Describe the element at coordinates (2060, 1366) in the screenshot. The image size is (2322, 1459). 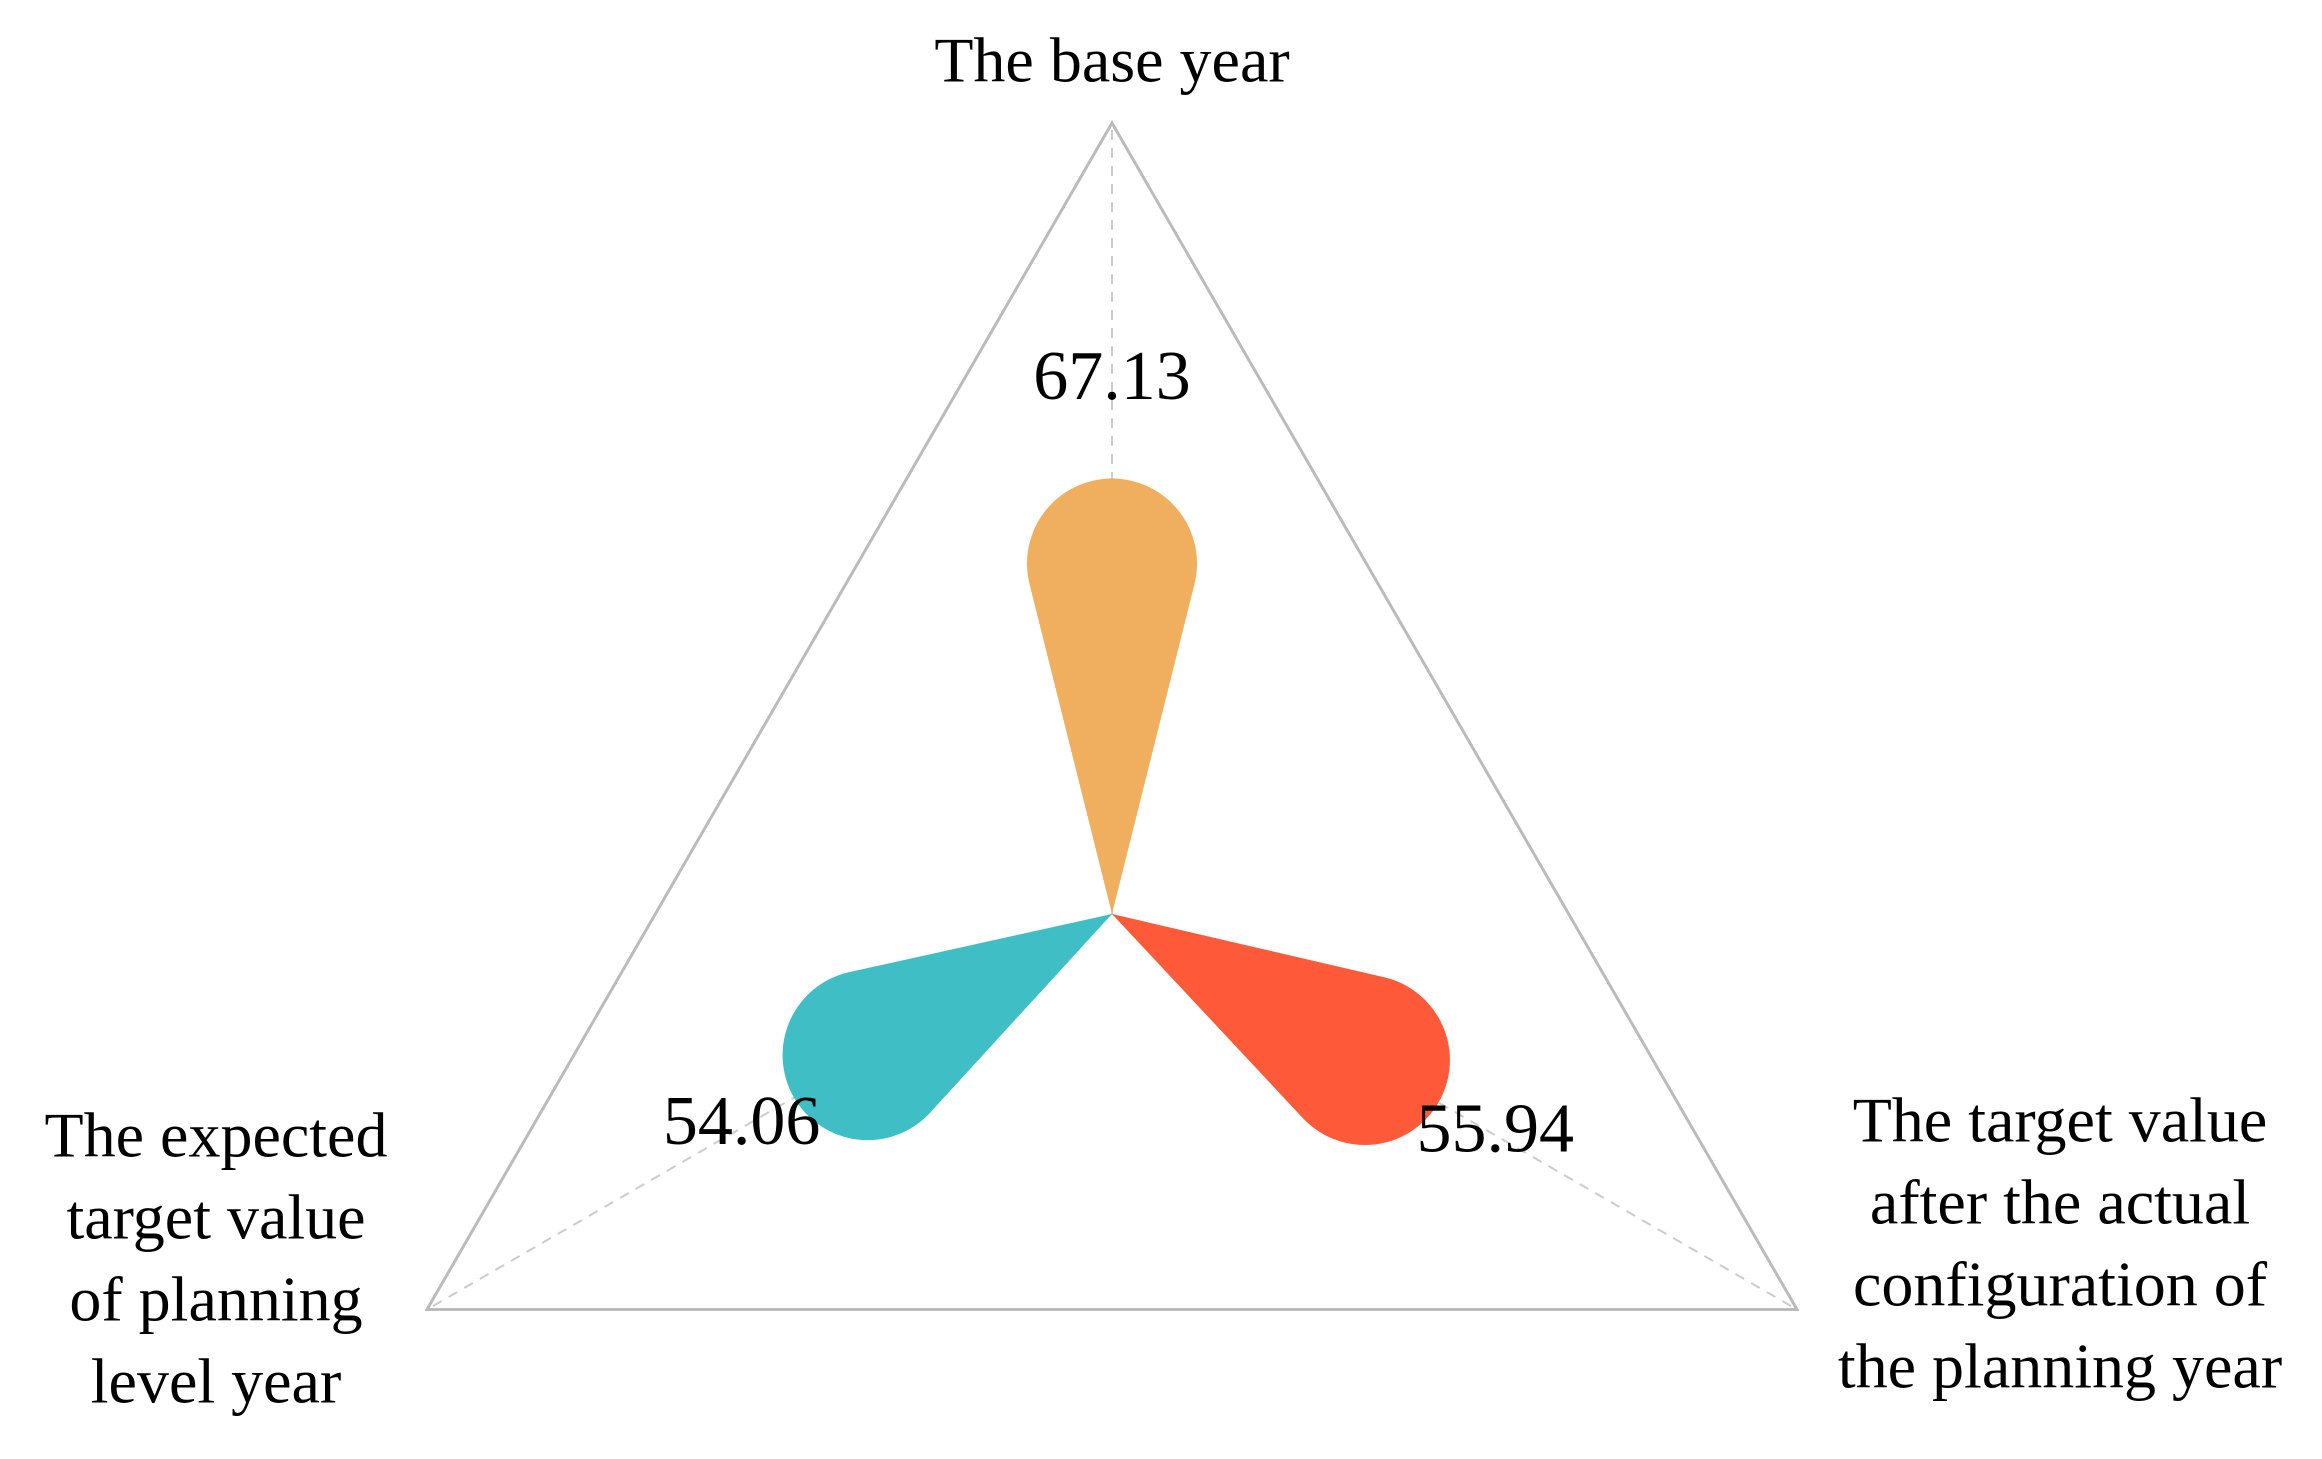
I see `axis-label: the planning year` at that location.